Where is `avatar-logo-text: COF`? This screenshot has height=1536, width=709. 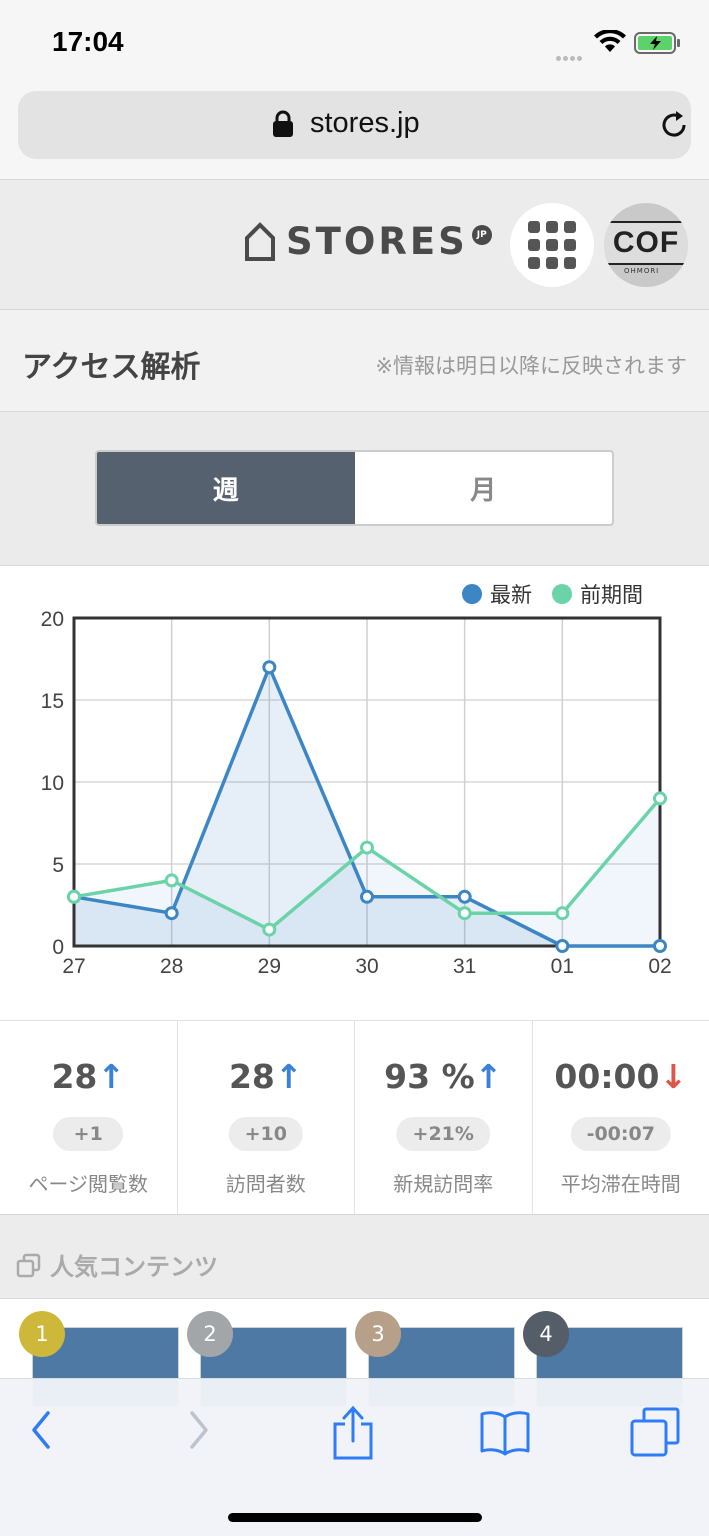
avatar-logo-text: COF is located at coordinates (646, 243).